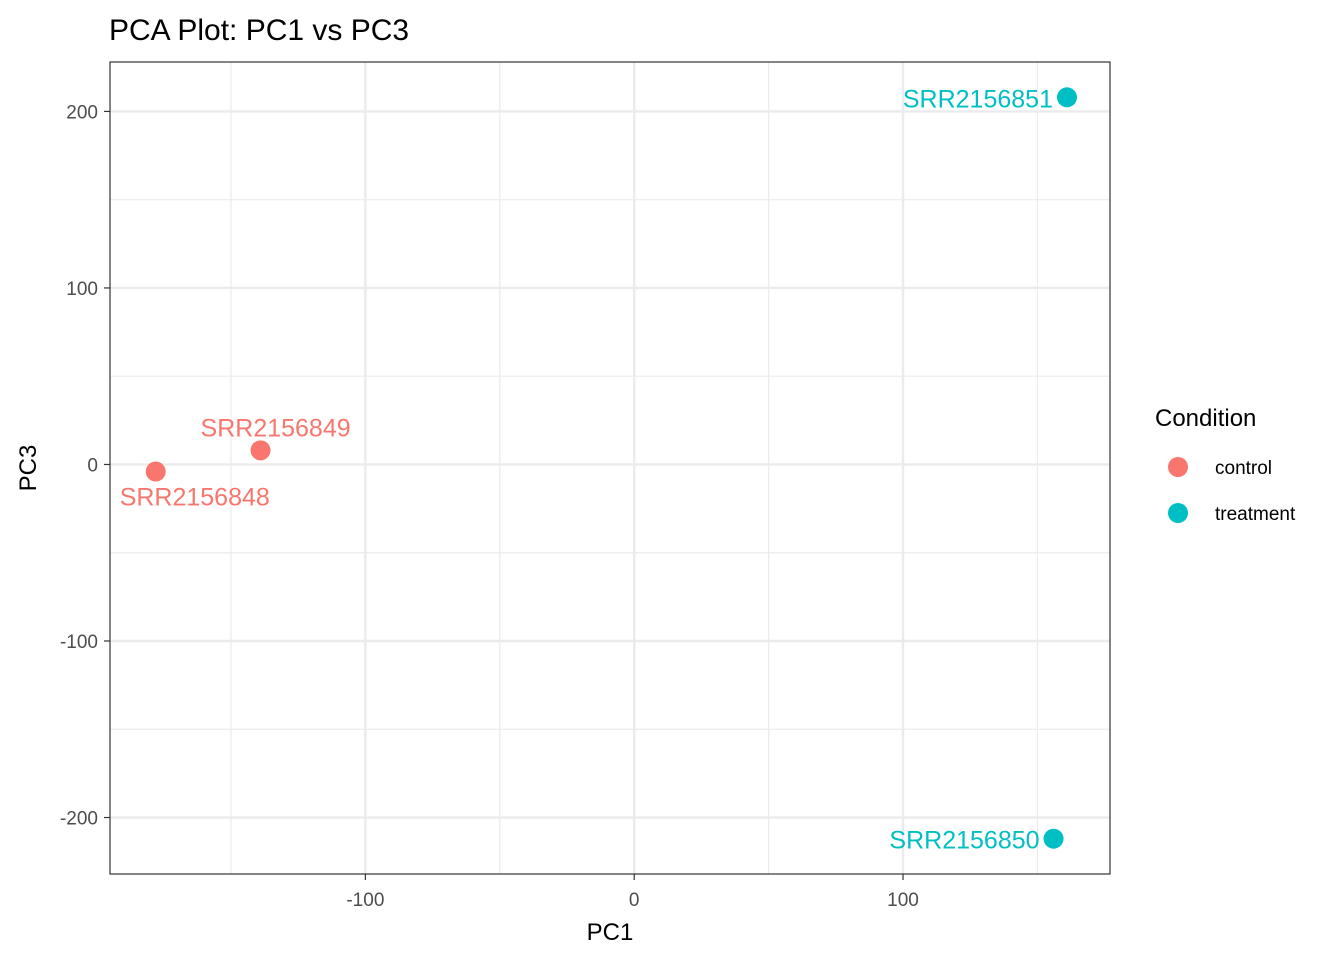 This screenshot has height=960, width=1344. What do you see at coordinates (1255, 514) in the screenshot?
I see `legend-label: treatment` at bounding box center [1255, 514].